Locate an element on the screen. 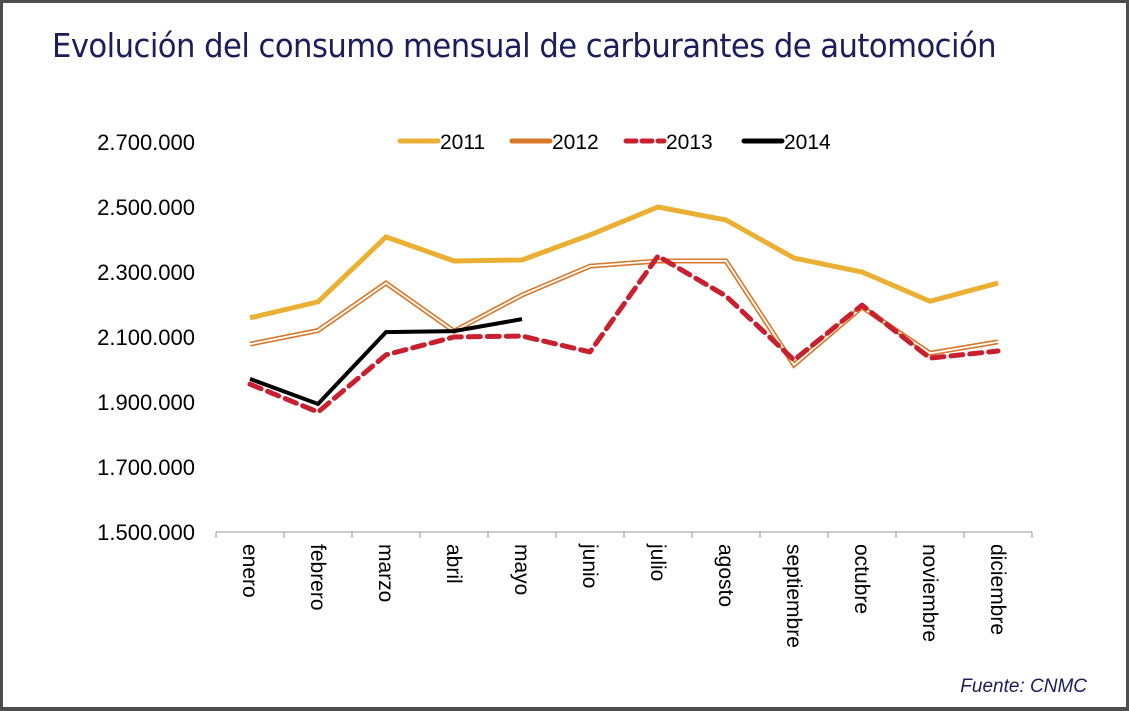 This screenshot has height=711, width=1129. legend-label: 2011 is located at coordinates (462, 142).